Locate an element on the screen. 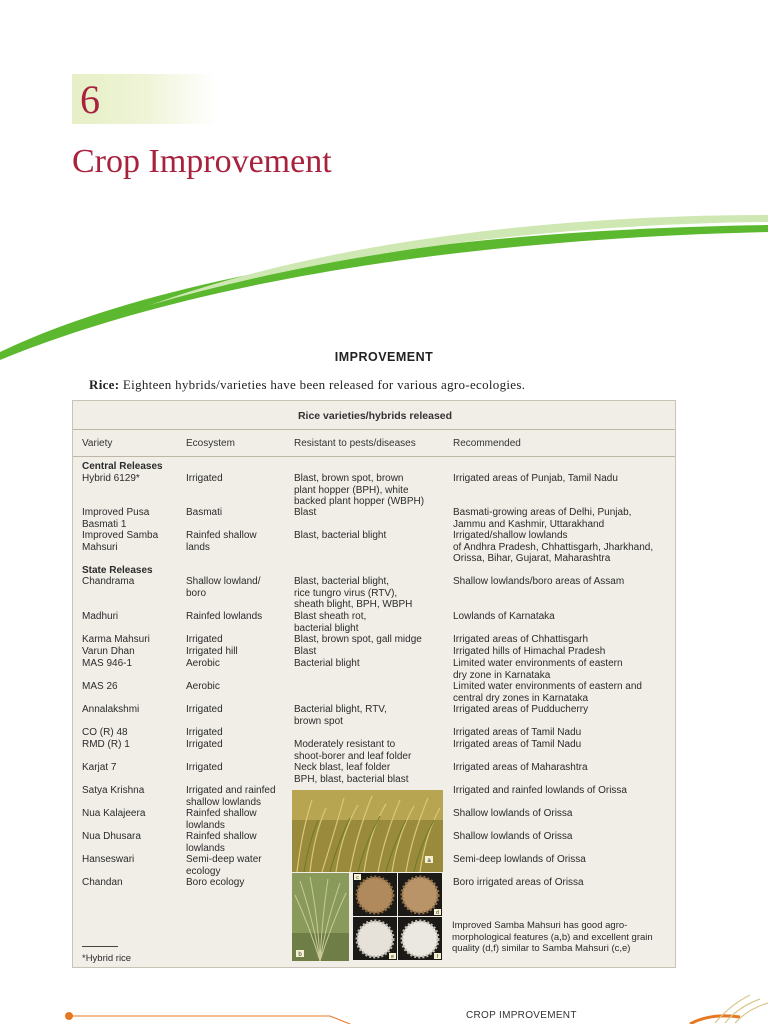 The width and height of the screenshot is (768, 1024). variety-cell: Nua Dhusara is located at coordinates (111, 836).